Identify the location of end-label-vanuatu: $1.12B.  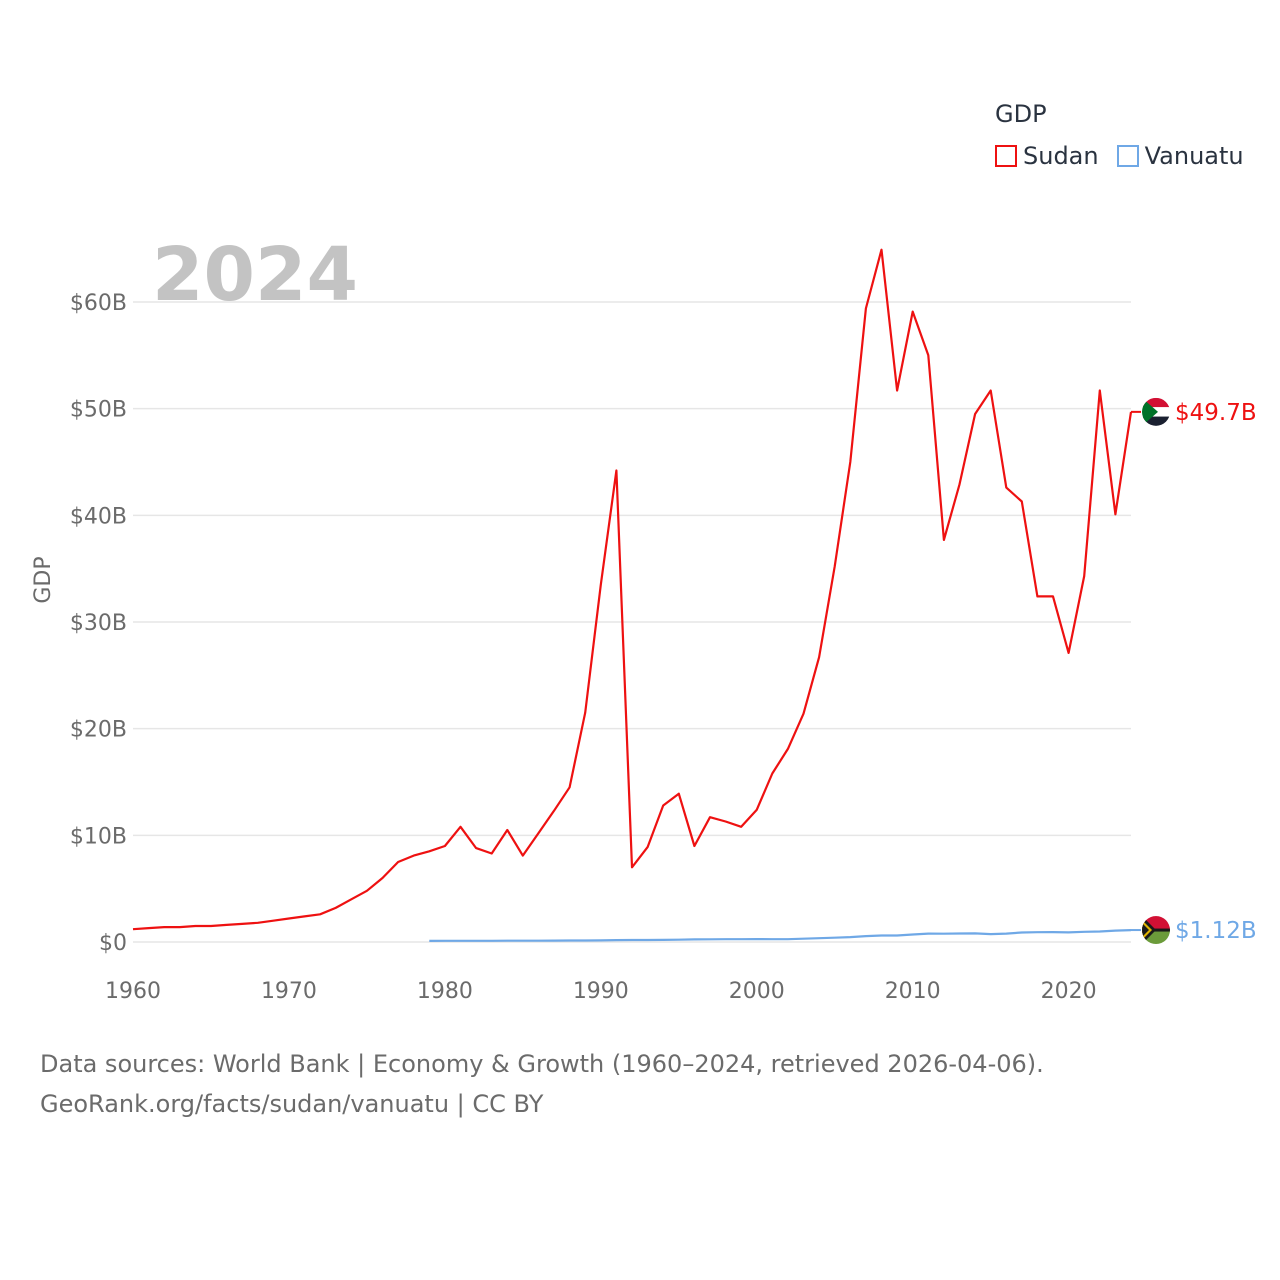
(1216, 931).